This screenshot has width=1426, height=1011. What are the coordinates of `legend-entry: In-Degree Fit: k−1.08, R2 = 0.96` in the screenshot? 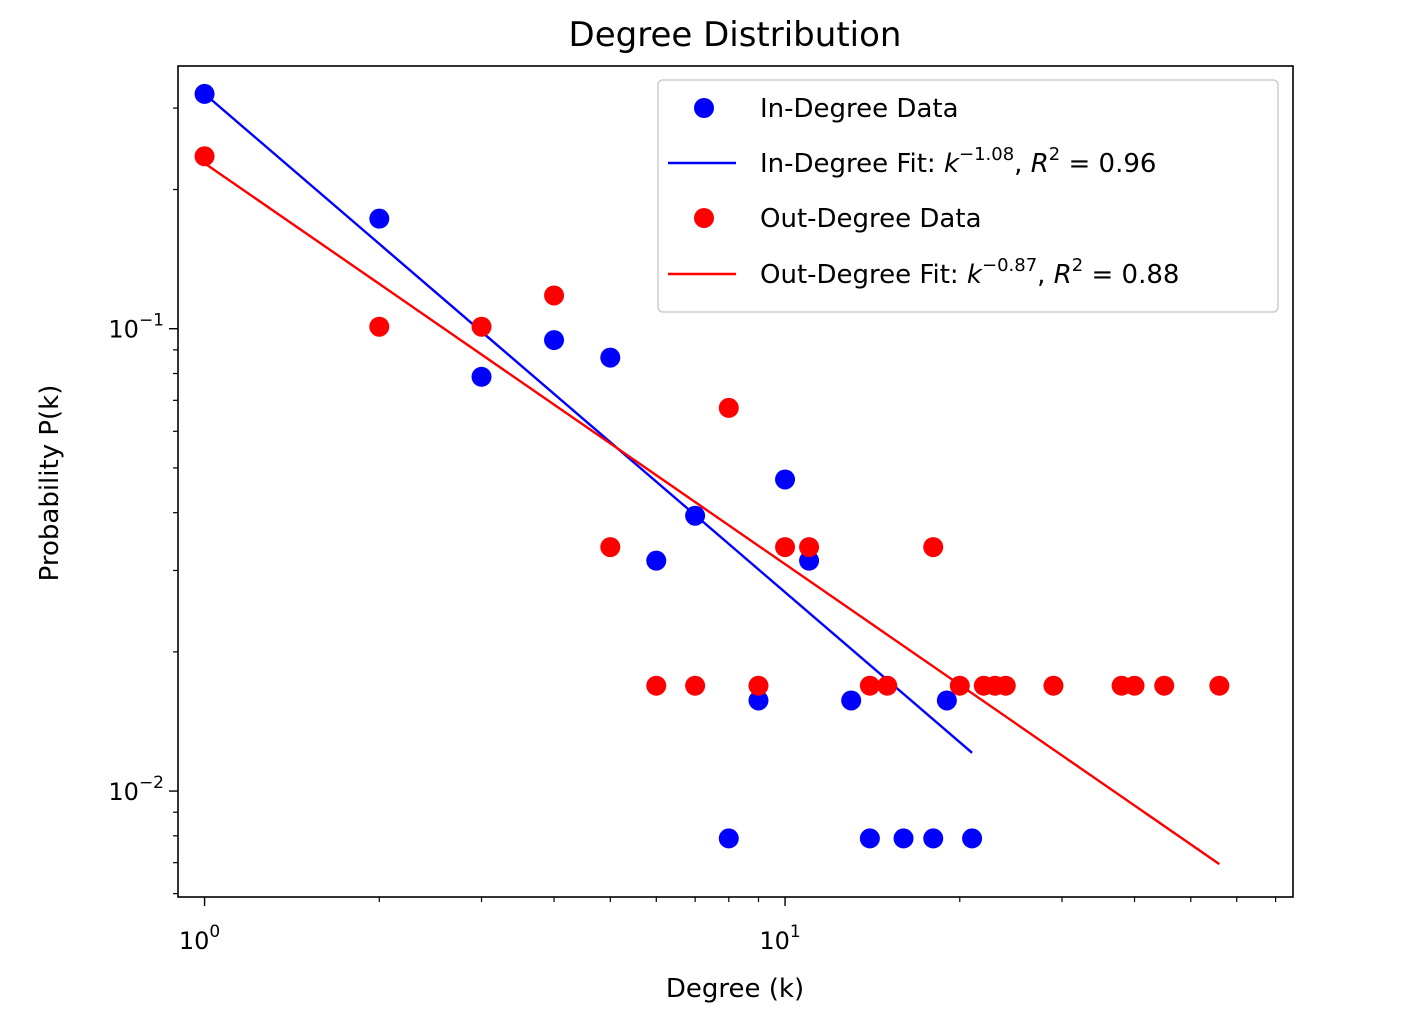 It's located at (912, 161).